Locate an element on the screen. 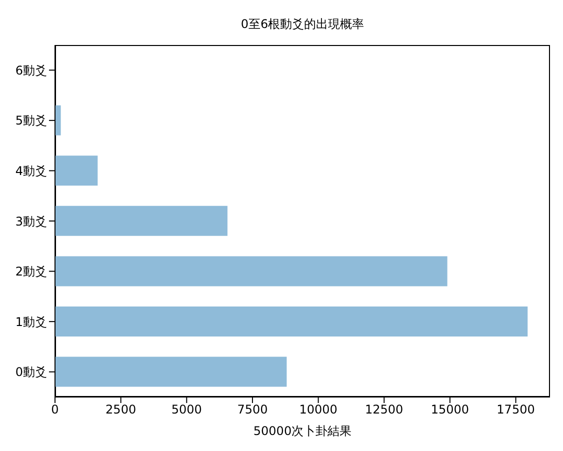  x-axis-title: 50000次卜卦結果 is located at coordinates (302, 431).